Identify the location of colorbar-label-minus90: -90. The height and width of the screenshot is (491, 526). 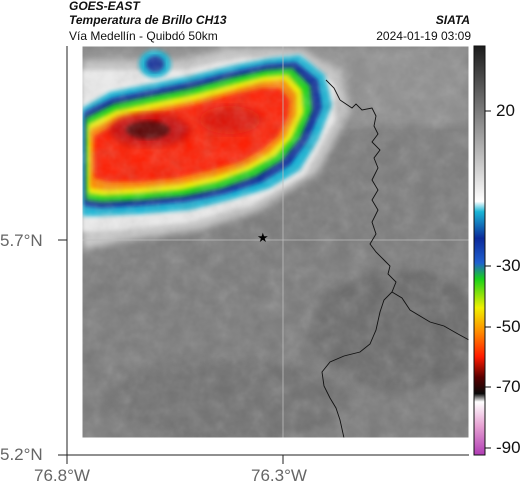
(508, 447).